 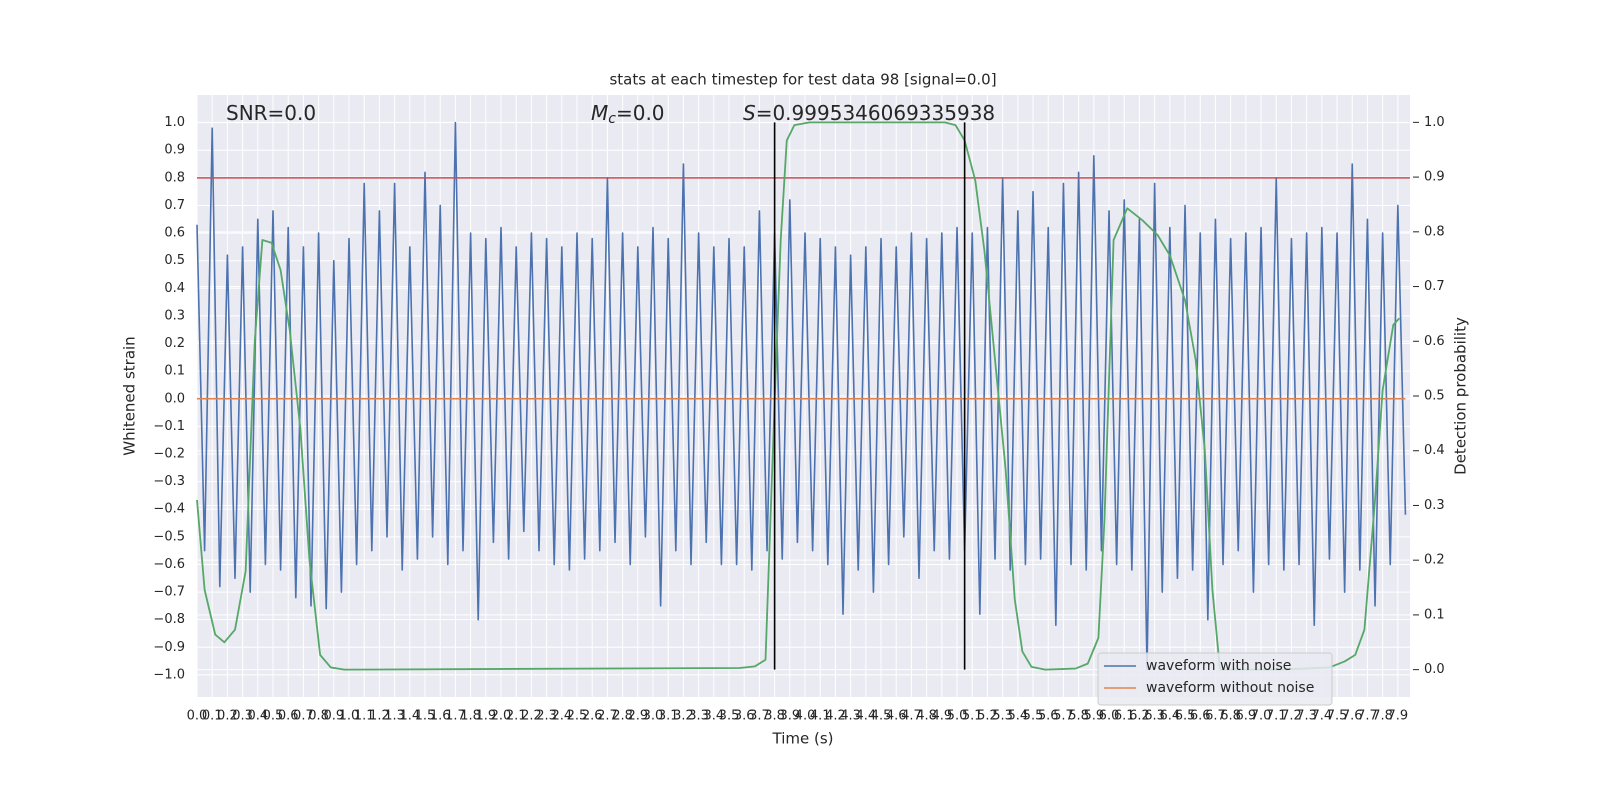 I want to click on y-tick-label: 1.0, so click(x=174, y=122).